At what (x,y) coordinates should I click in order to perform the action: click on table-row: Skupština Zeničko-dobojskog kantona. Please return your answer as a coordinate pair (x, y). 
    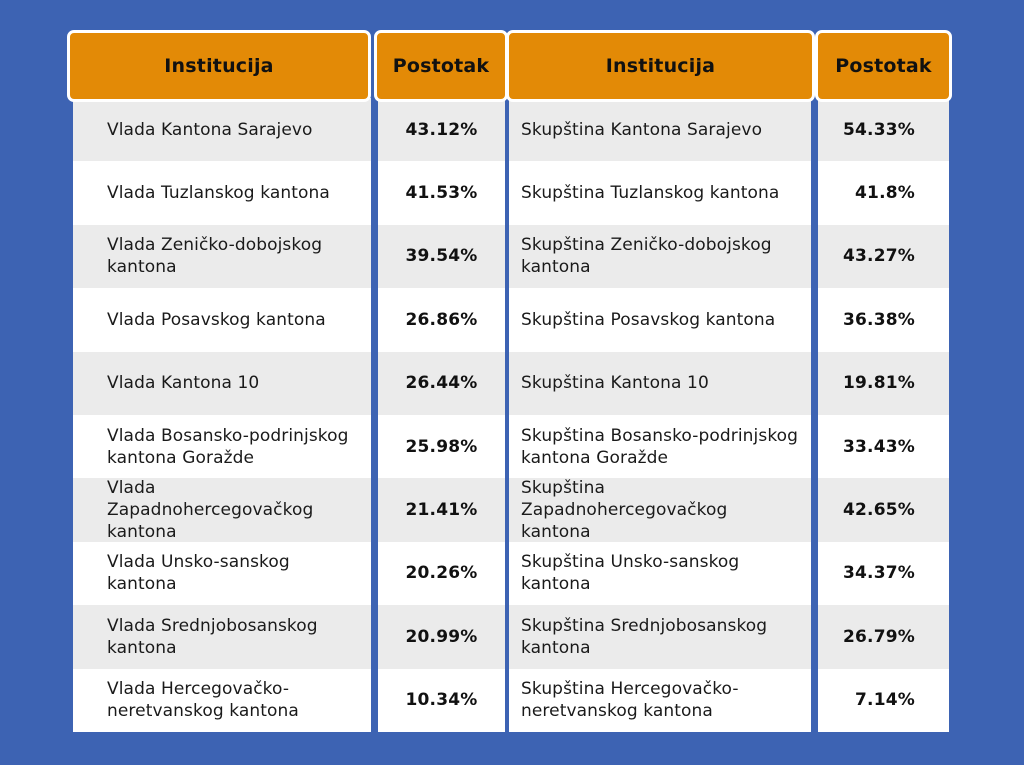
    Looking at the image, I should click on (660, 256).